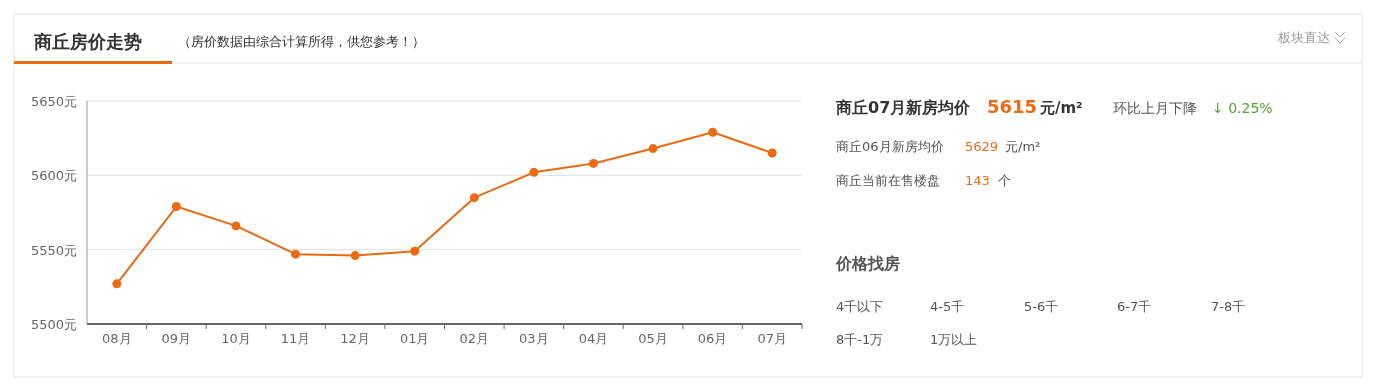  Describe the element at coordinates (860, 306) in the screenshot. I see `text: 4千以下` at that location.